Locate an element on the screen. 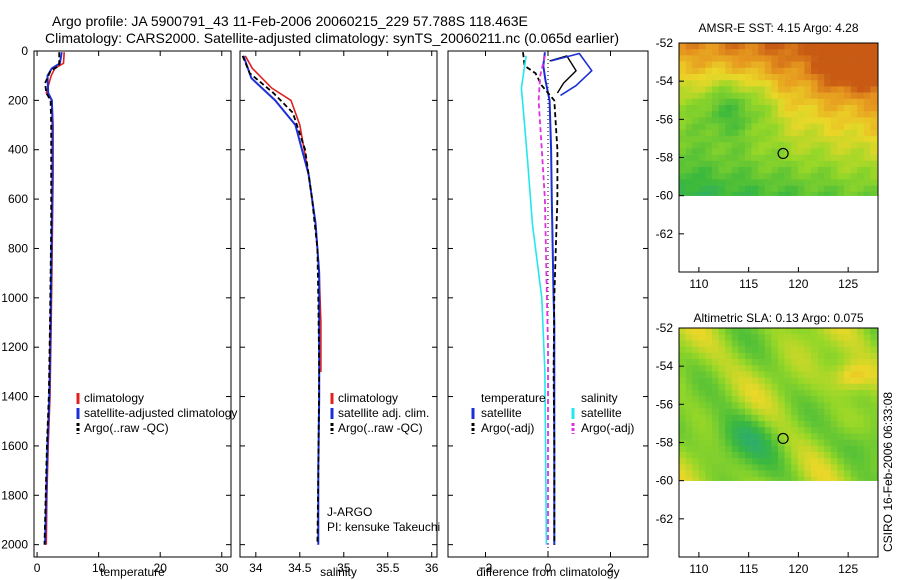 Image resolution: width=900 pixels, height=580 pixels. y-tick-label: 600 is located at coordinates (18, 199).